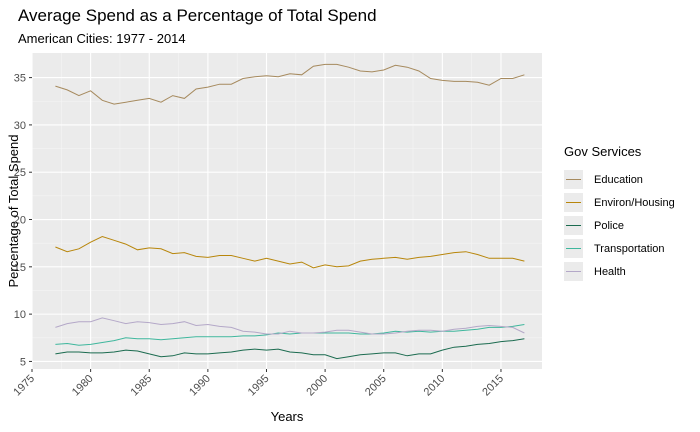 Image resolution: width=700 pixels, height=432 pixels. What do you see at coordinates (20, 79) in the screenshot?
I see `y-tick-label: 35` at bounding box center [20, 79].